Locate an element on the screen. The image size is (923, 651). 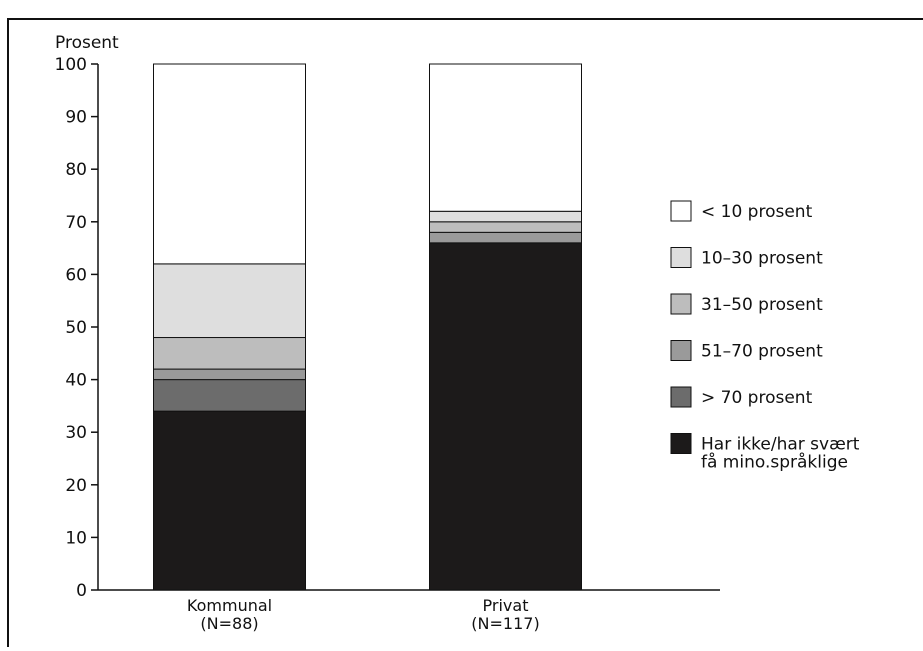
category-sublabel: (N=88) is located at coordinates (229, 623).